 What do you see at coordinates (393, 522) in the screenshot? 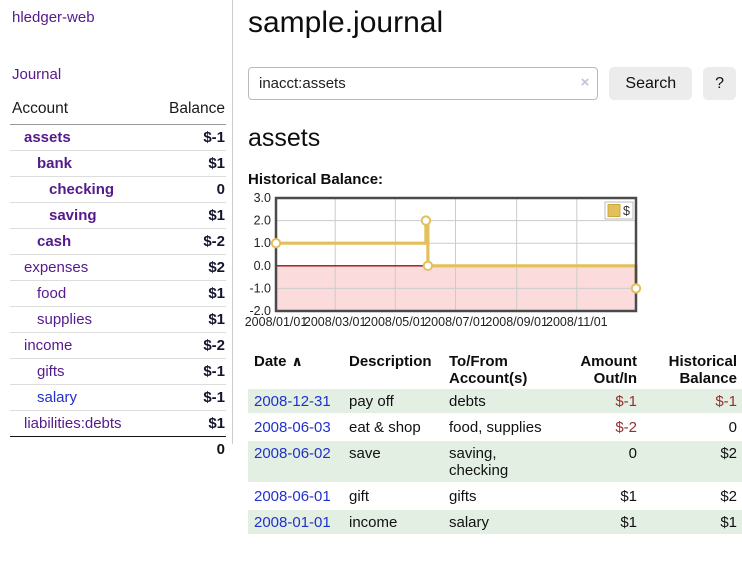
I see `transaction-description: income` at bounding box center [393, 522].